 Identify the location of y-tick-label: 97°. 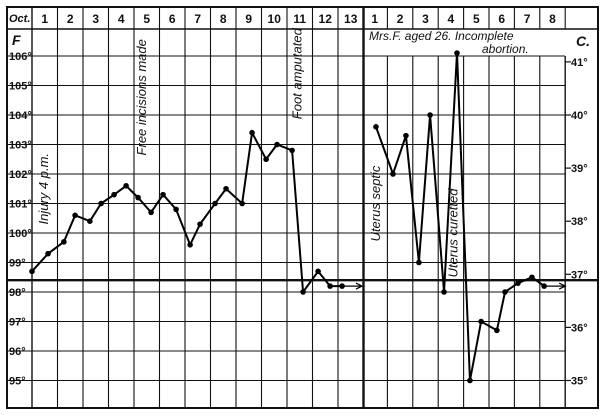
(17, 323).